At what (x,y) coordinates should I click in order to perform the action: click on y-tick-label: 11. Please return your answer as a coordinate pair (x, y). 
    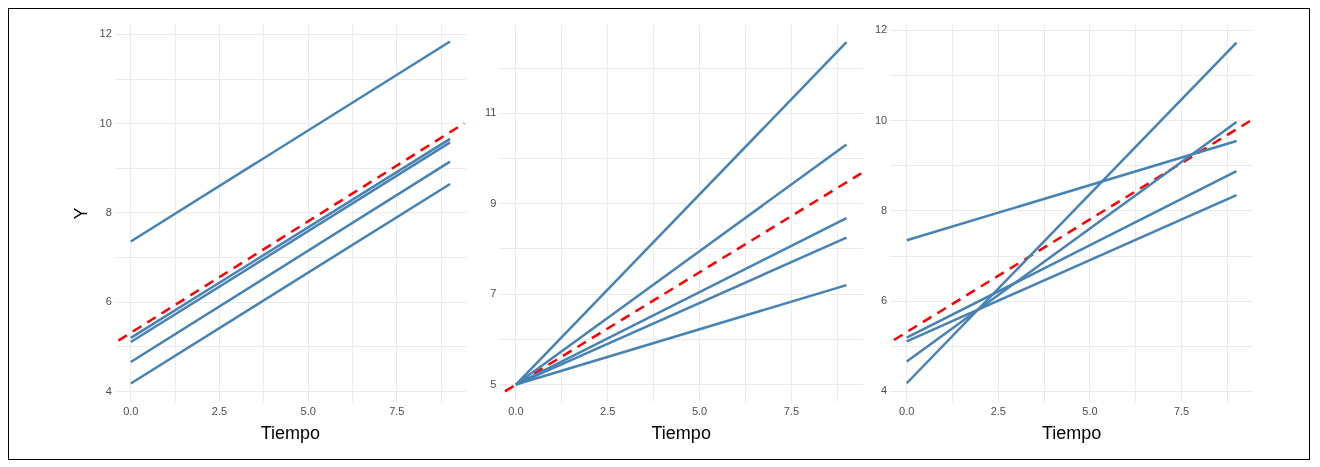
    Looking at the image, I should click on (491, 112).